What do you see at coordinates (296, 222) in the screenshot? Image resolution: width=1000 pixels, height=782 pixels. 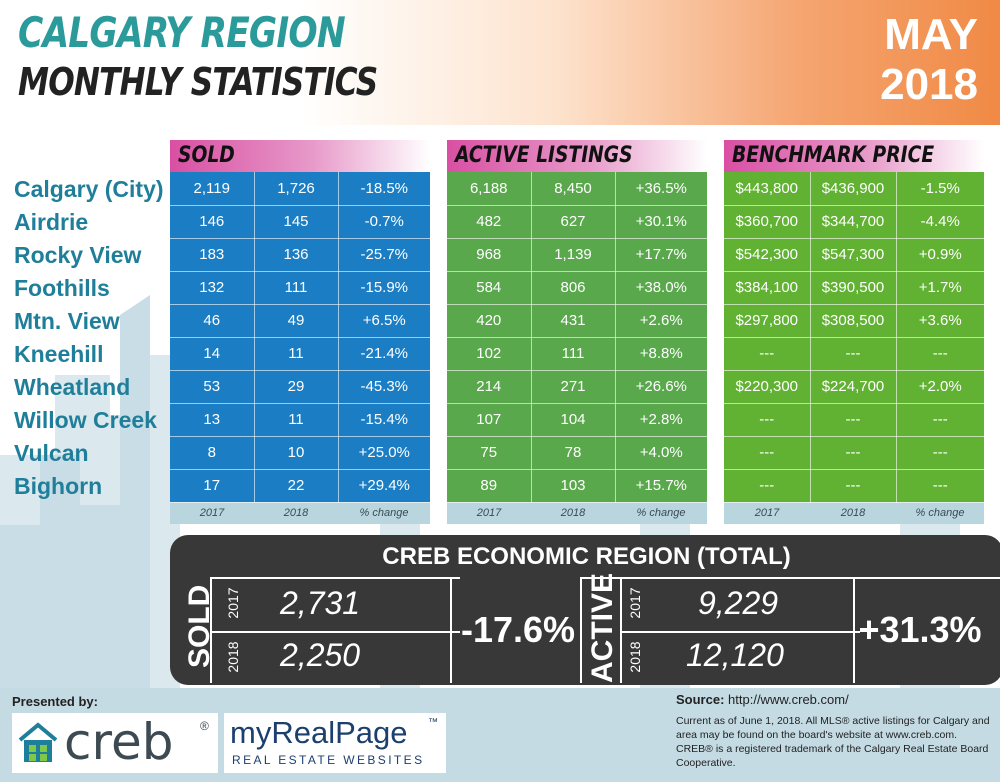 I see `table-cell: 145` at bounding box center [296, 222].